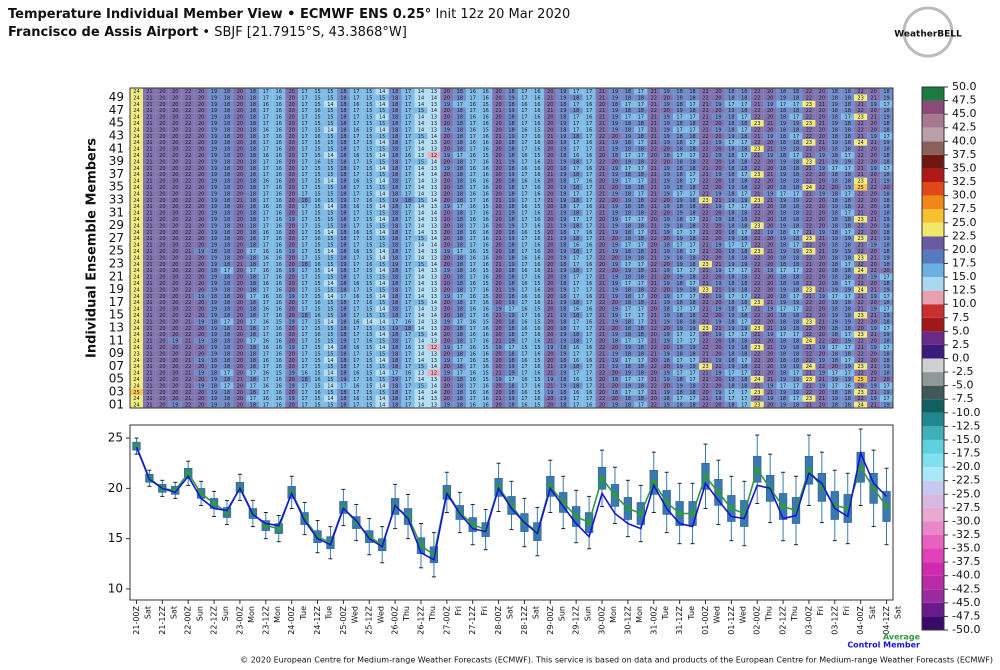 The width and height of the screenshot is (1000, 670). Describe the element at coordinates (809, 188) in the screenshot. I see `cell-label: 24` at that location.